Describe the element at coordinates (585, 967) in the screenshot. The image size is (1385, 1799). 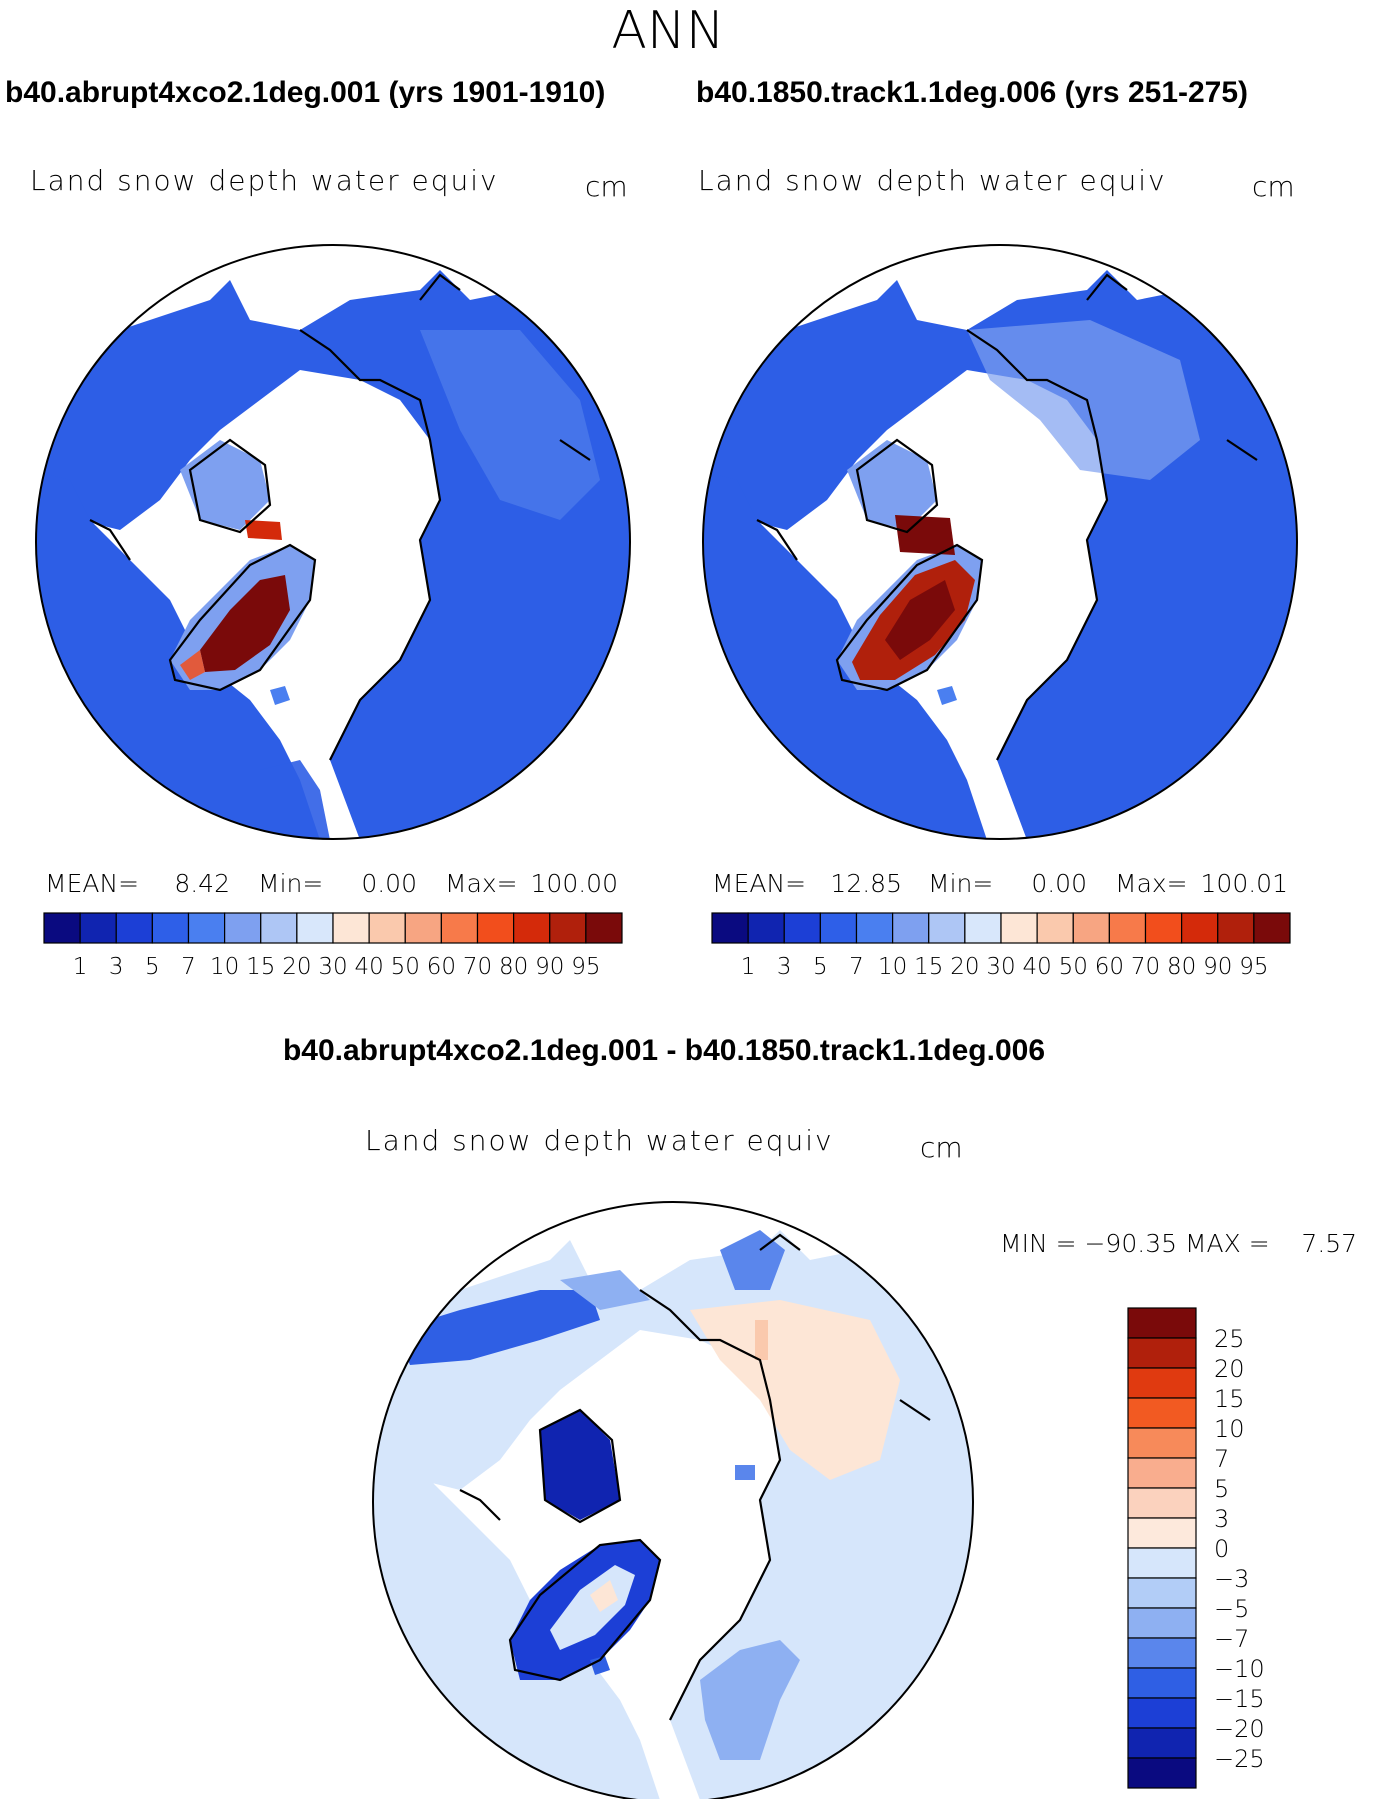
I see `left-colorbar-tick-label: 95` at that location.